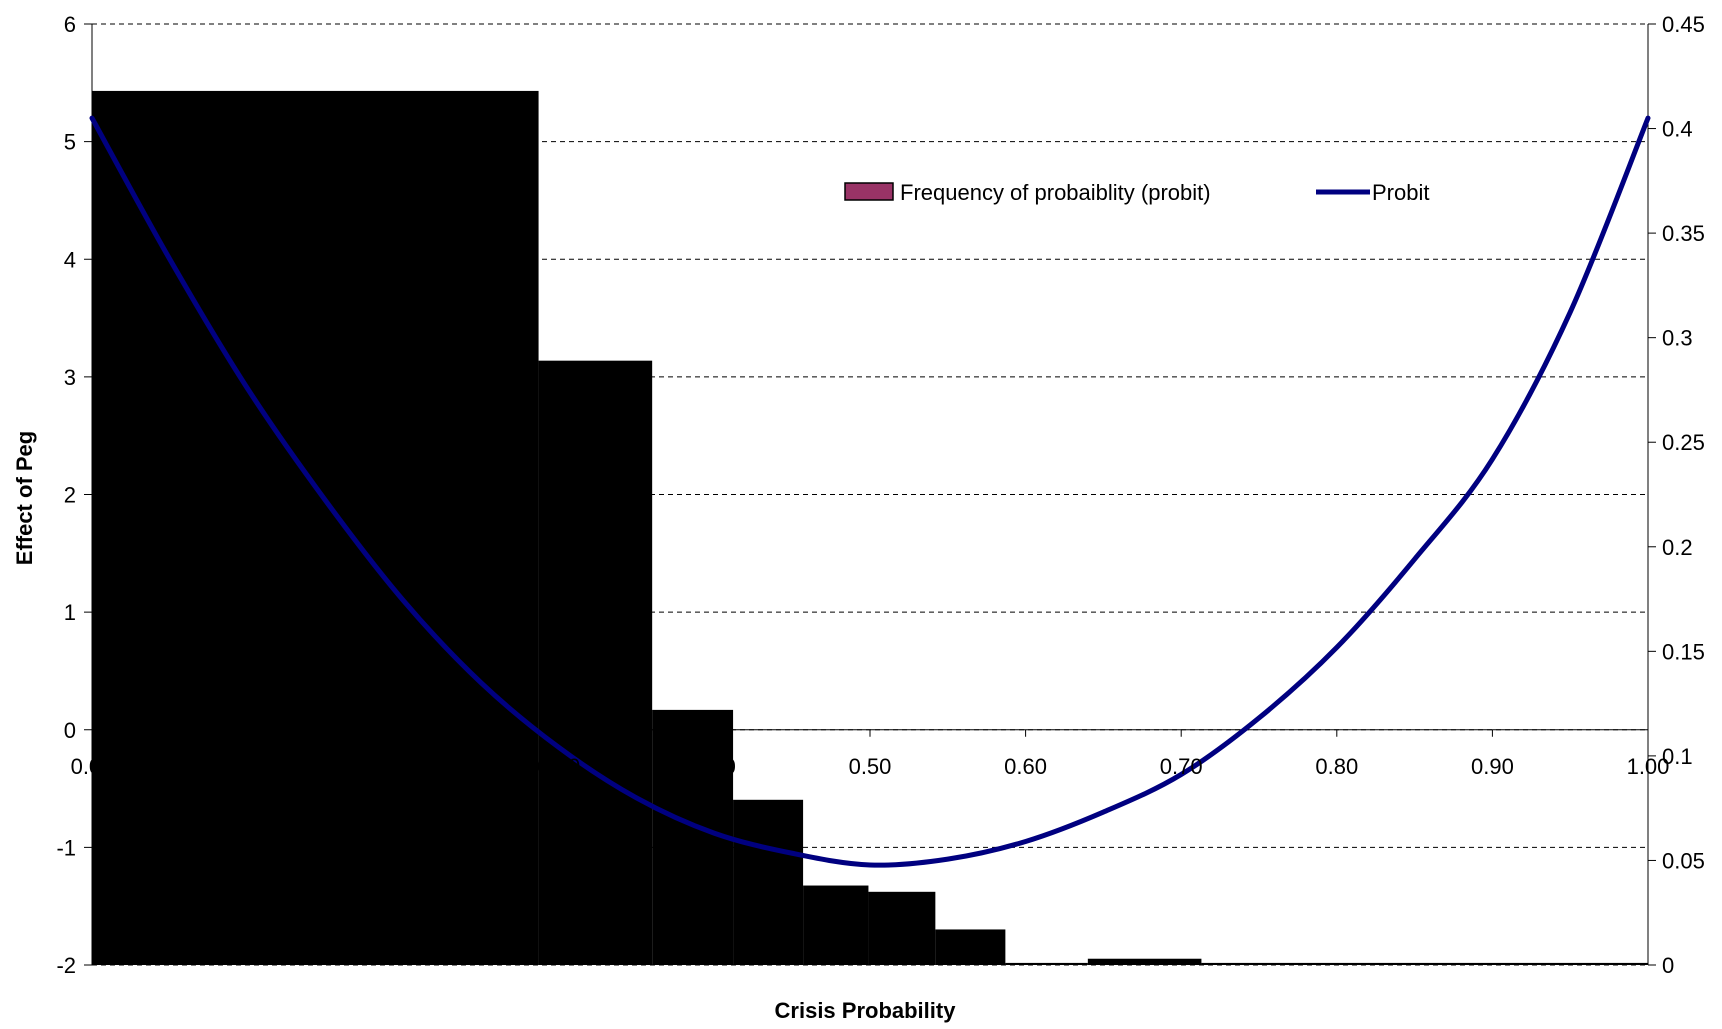  Describe the element at coordinates (1677, 129) in the screenshot. I see `y-right-tick-label: 0.4` at that location.